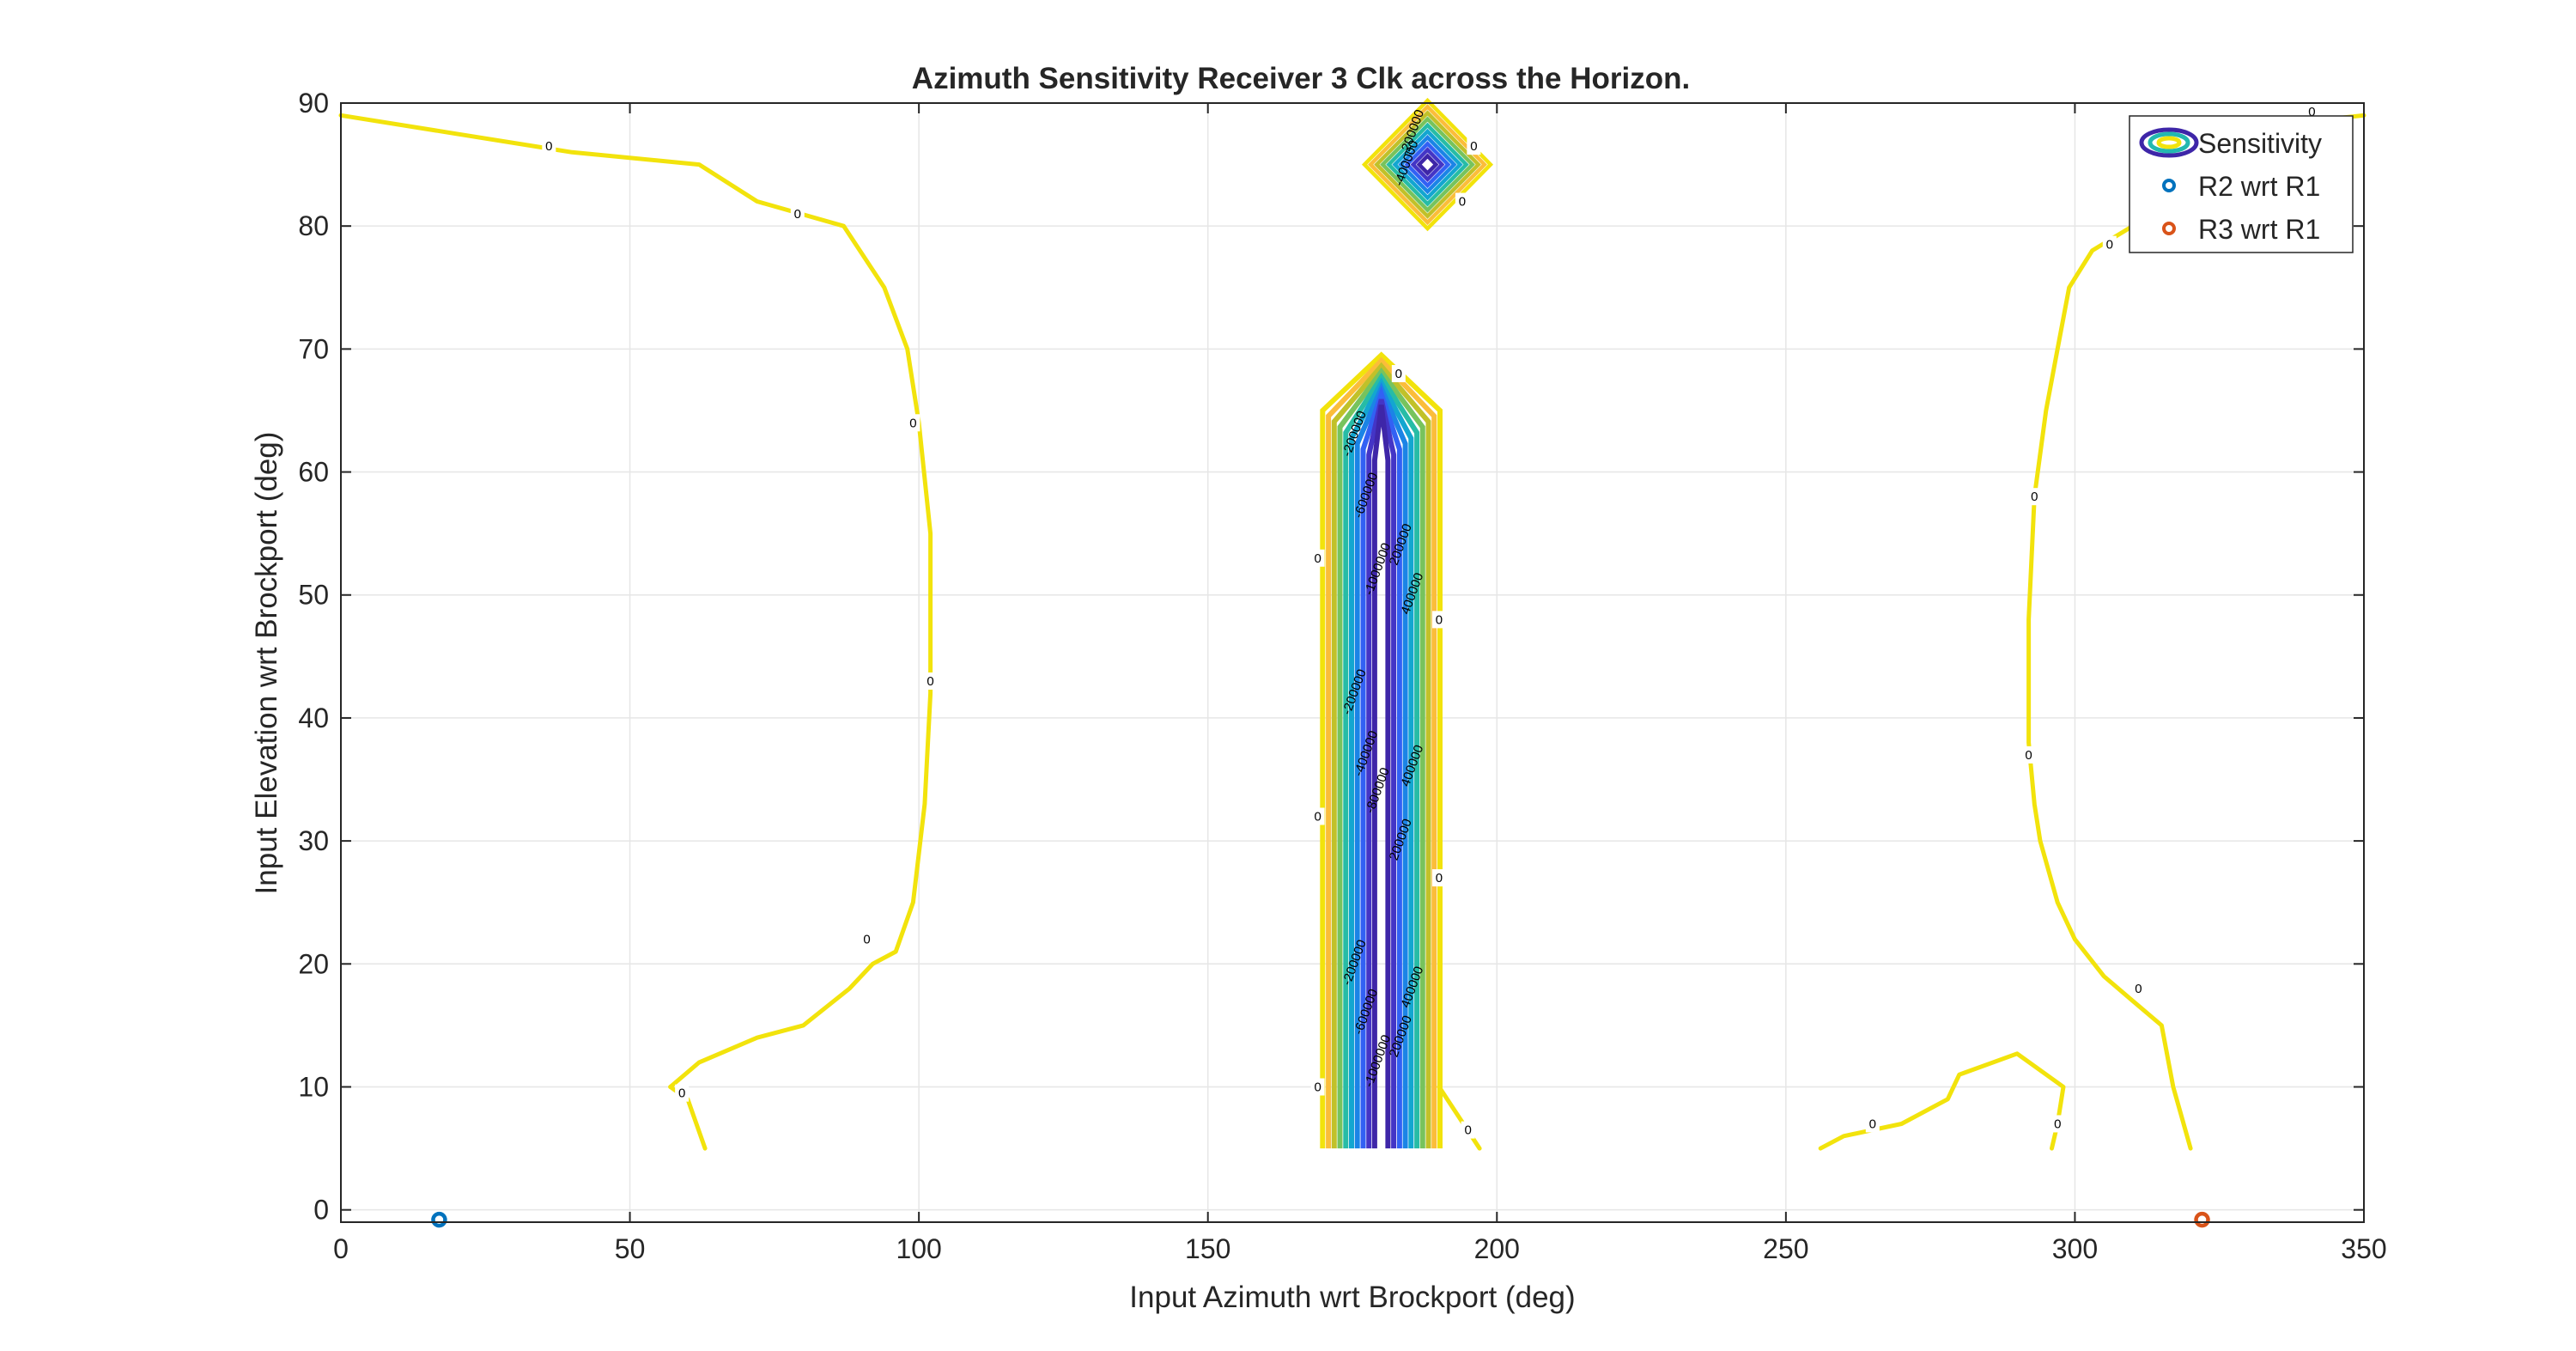 The height and width of the screenshot is (1351, 2576). Describe the element at coordinates (313, 472) in the screenshot. I see `y-tick-label: 60` at that location.